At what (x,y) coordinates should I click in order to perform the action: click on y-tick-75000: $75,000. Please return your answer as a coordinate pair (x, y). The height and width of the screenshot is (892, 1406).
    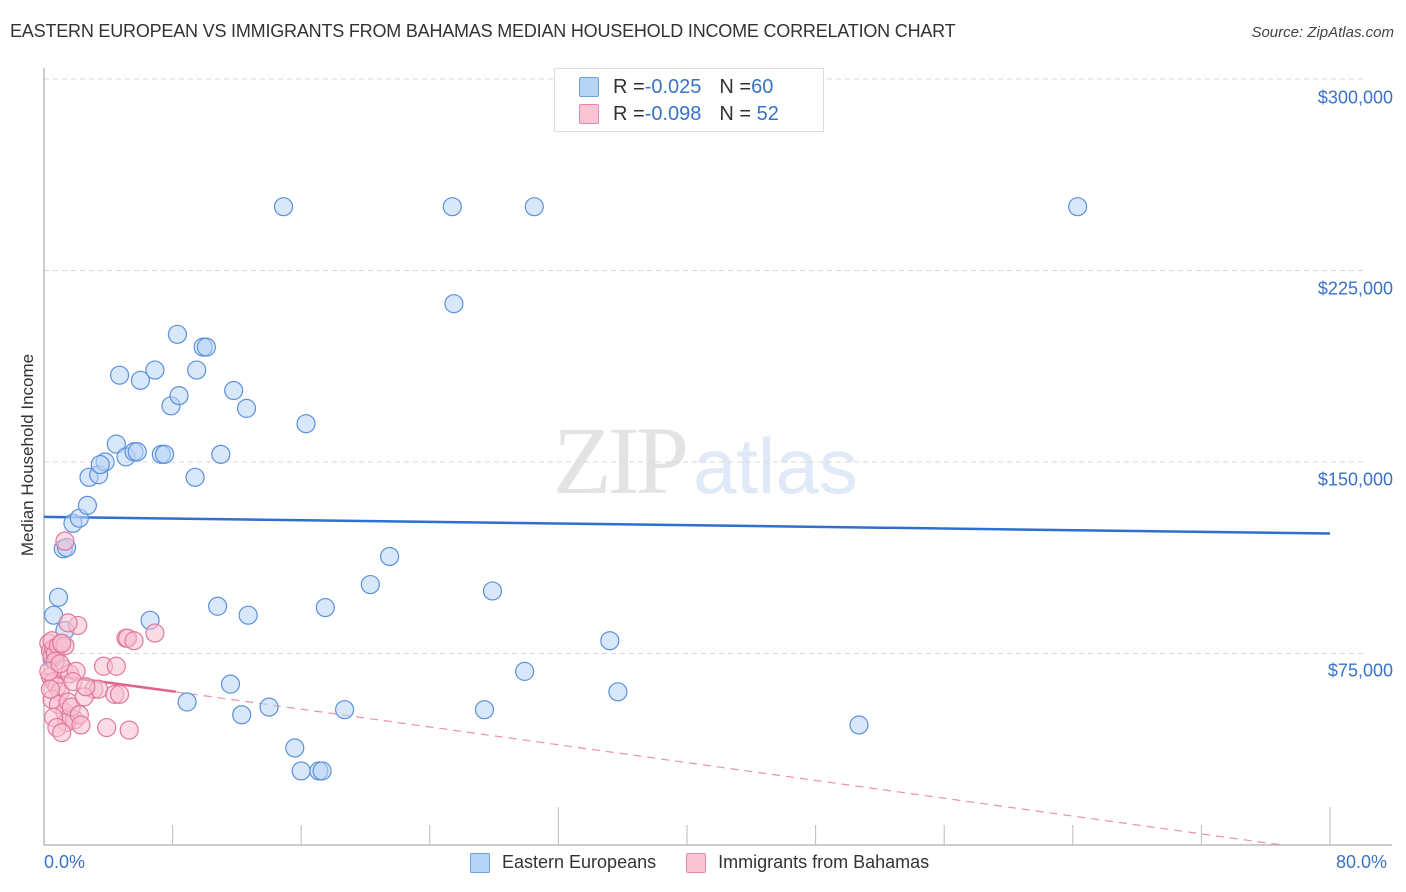
    Looking at the image, I should click on (1360, 670).